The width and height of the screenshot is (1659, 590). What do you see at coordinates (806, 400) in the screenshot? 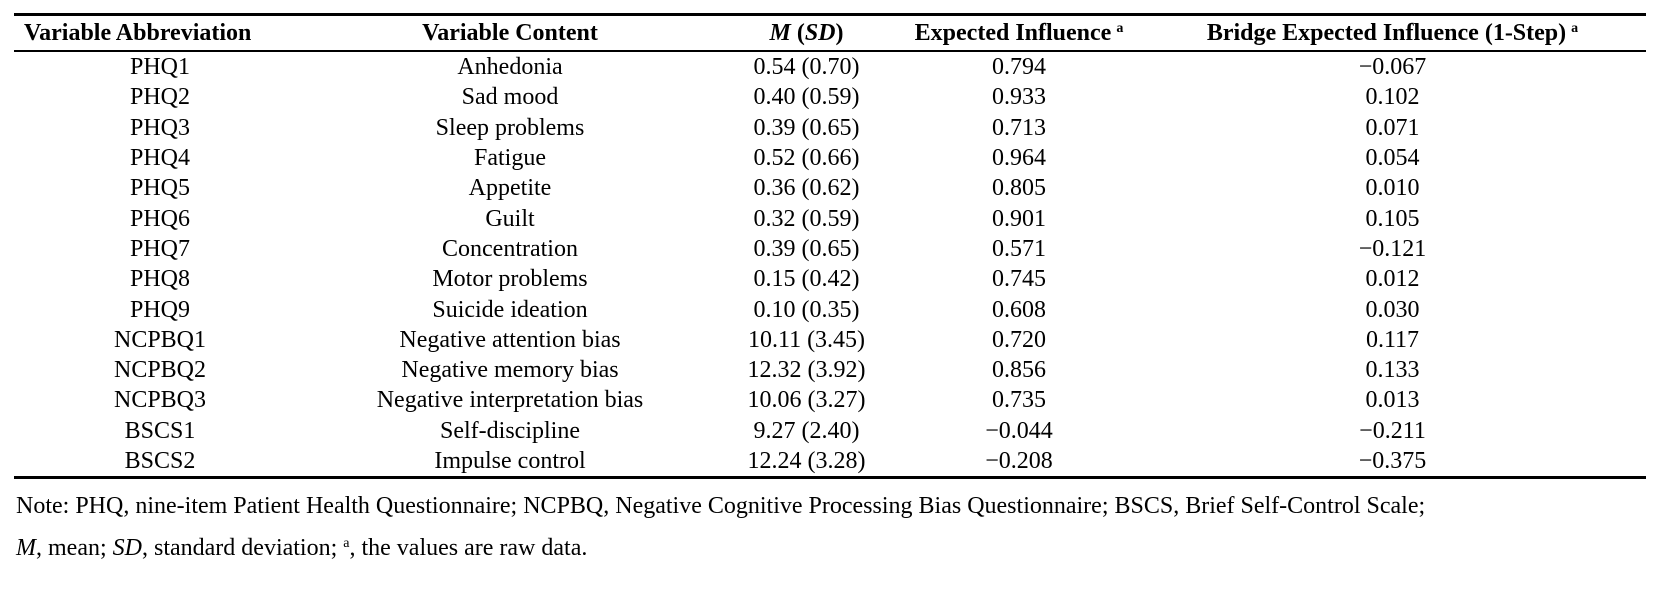
I see `cell-msd: 10.06 (3.27)` at bounding box center [806, 400].